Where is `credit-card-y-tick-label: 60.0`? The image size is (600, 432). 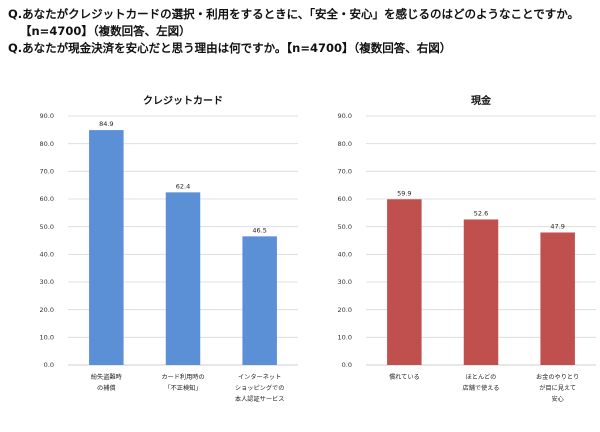
credit-card-y-tick-label: 60.0 is located at coordinates (47, 199).